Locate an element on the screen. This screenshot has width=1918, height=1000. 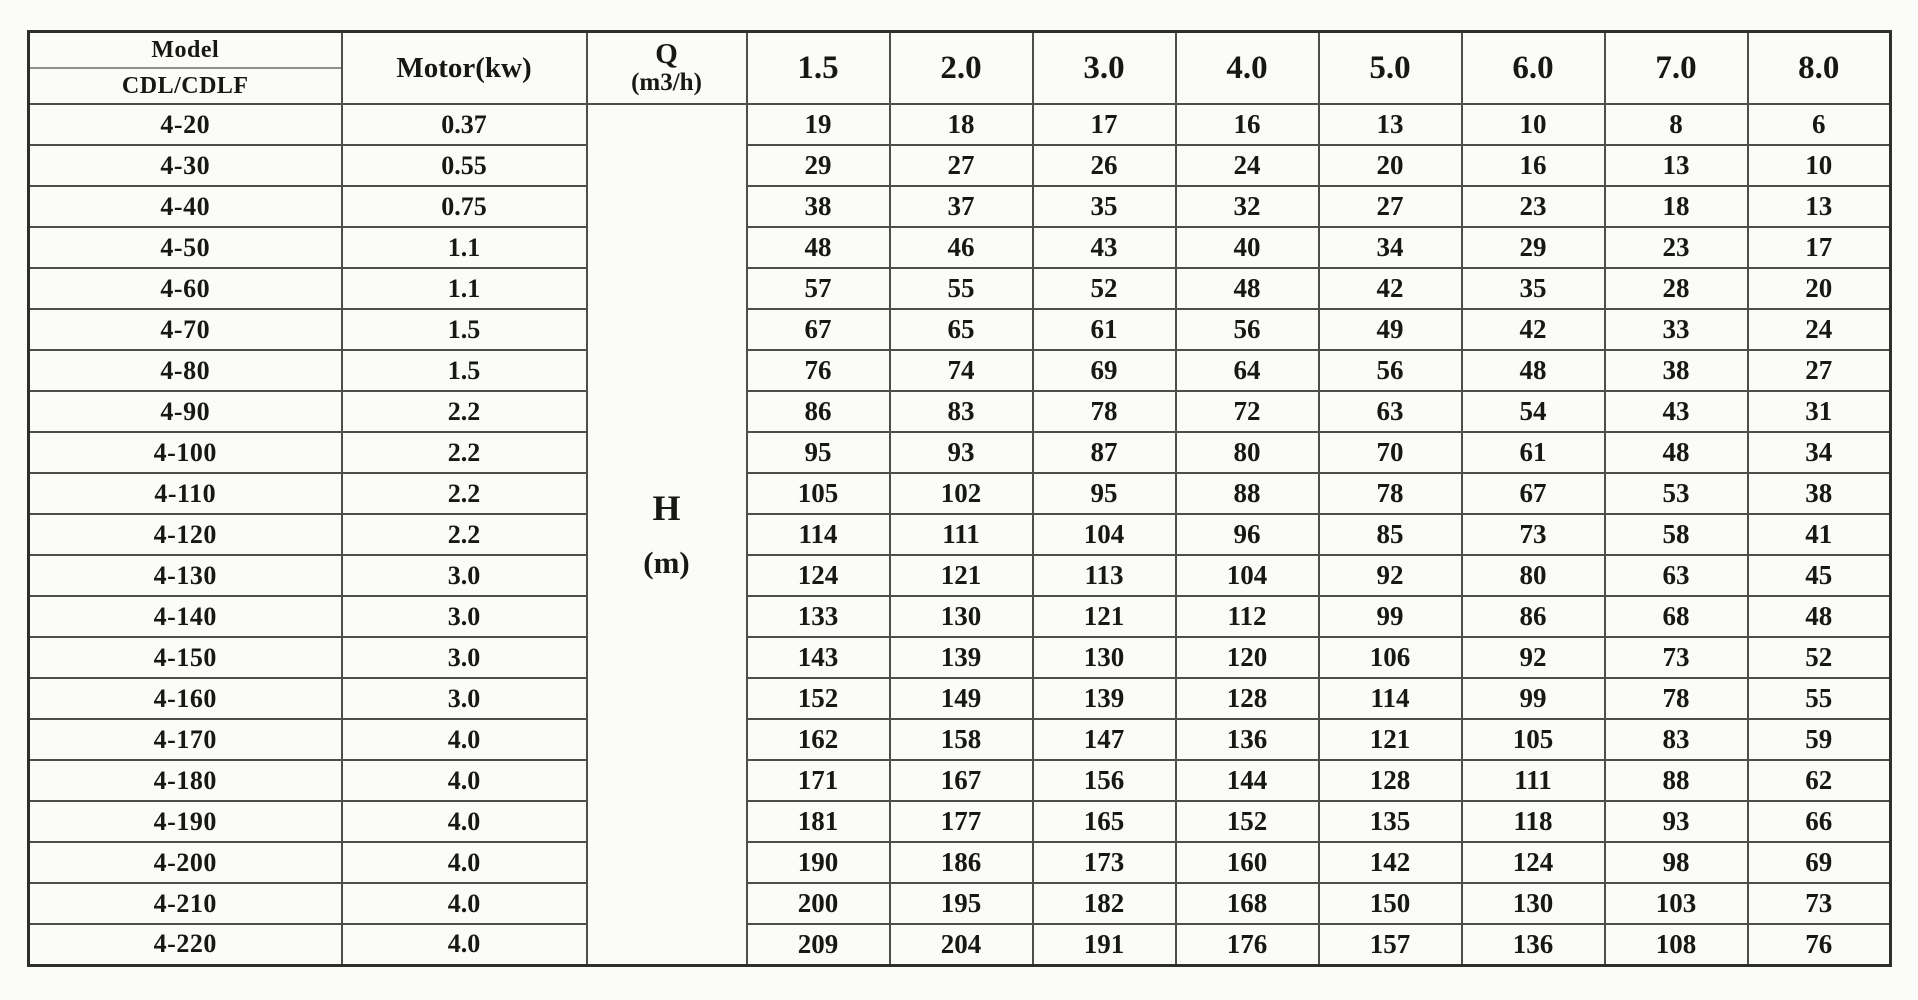
motor-cell: 1.1 is located at coordinates (464, 288).